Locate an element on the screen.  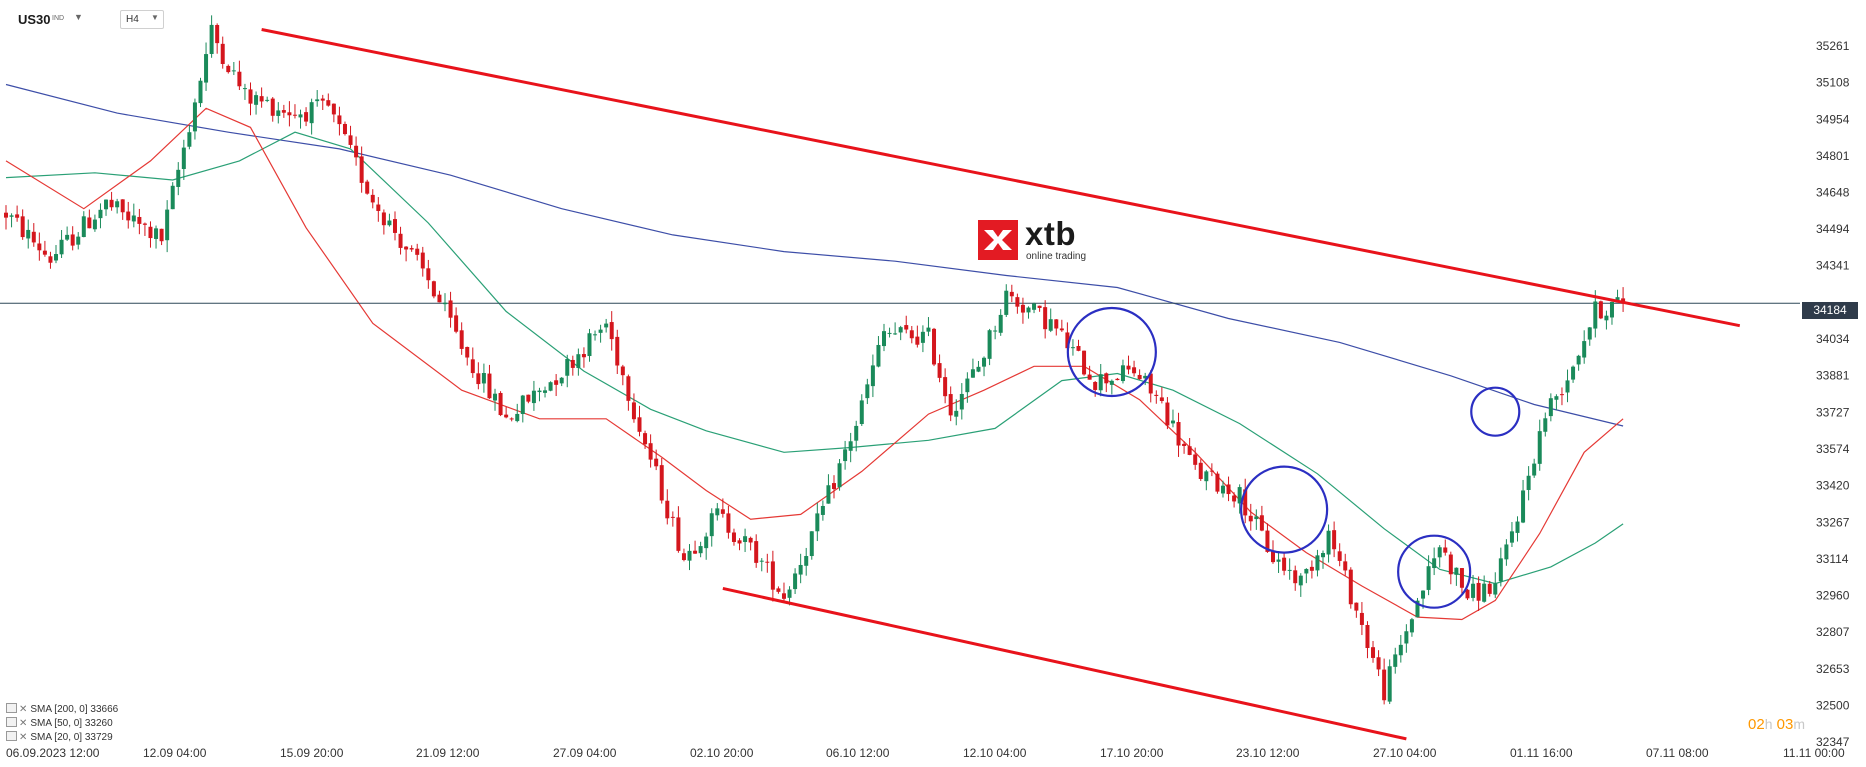
timeframe-select: H4 ▼ is located at coordinates (142, 19).